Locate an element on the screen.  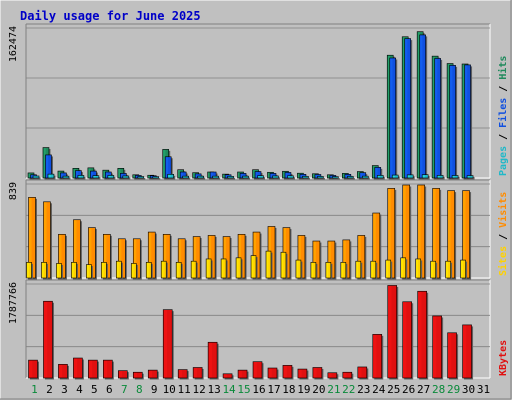
x-tick-label: 4 is located at coordinates (79, 389).